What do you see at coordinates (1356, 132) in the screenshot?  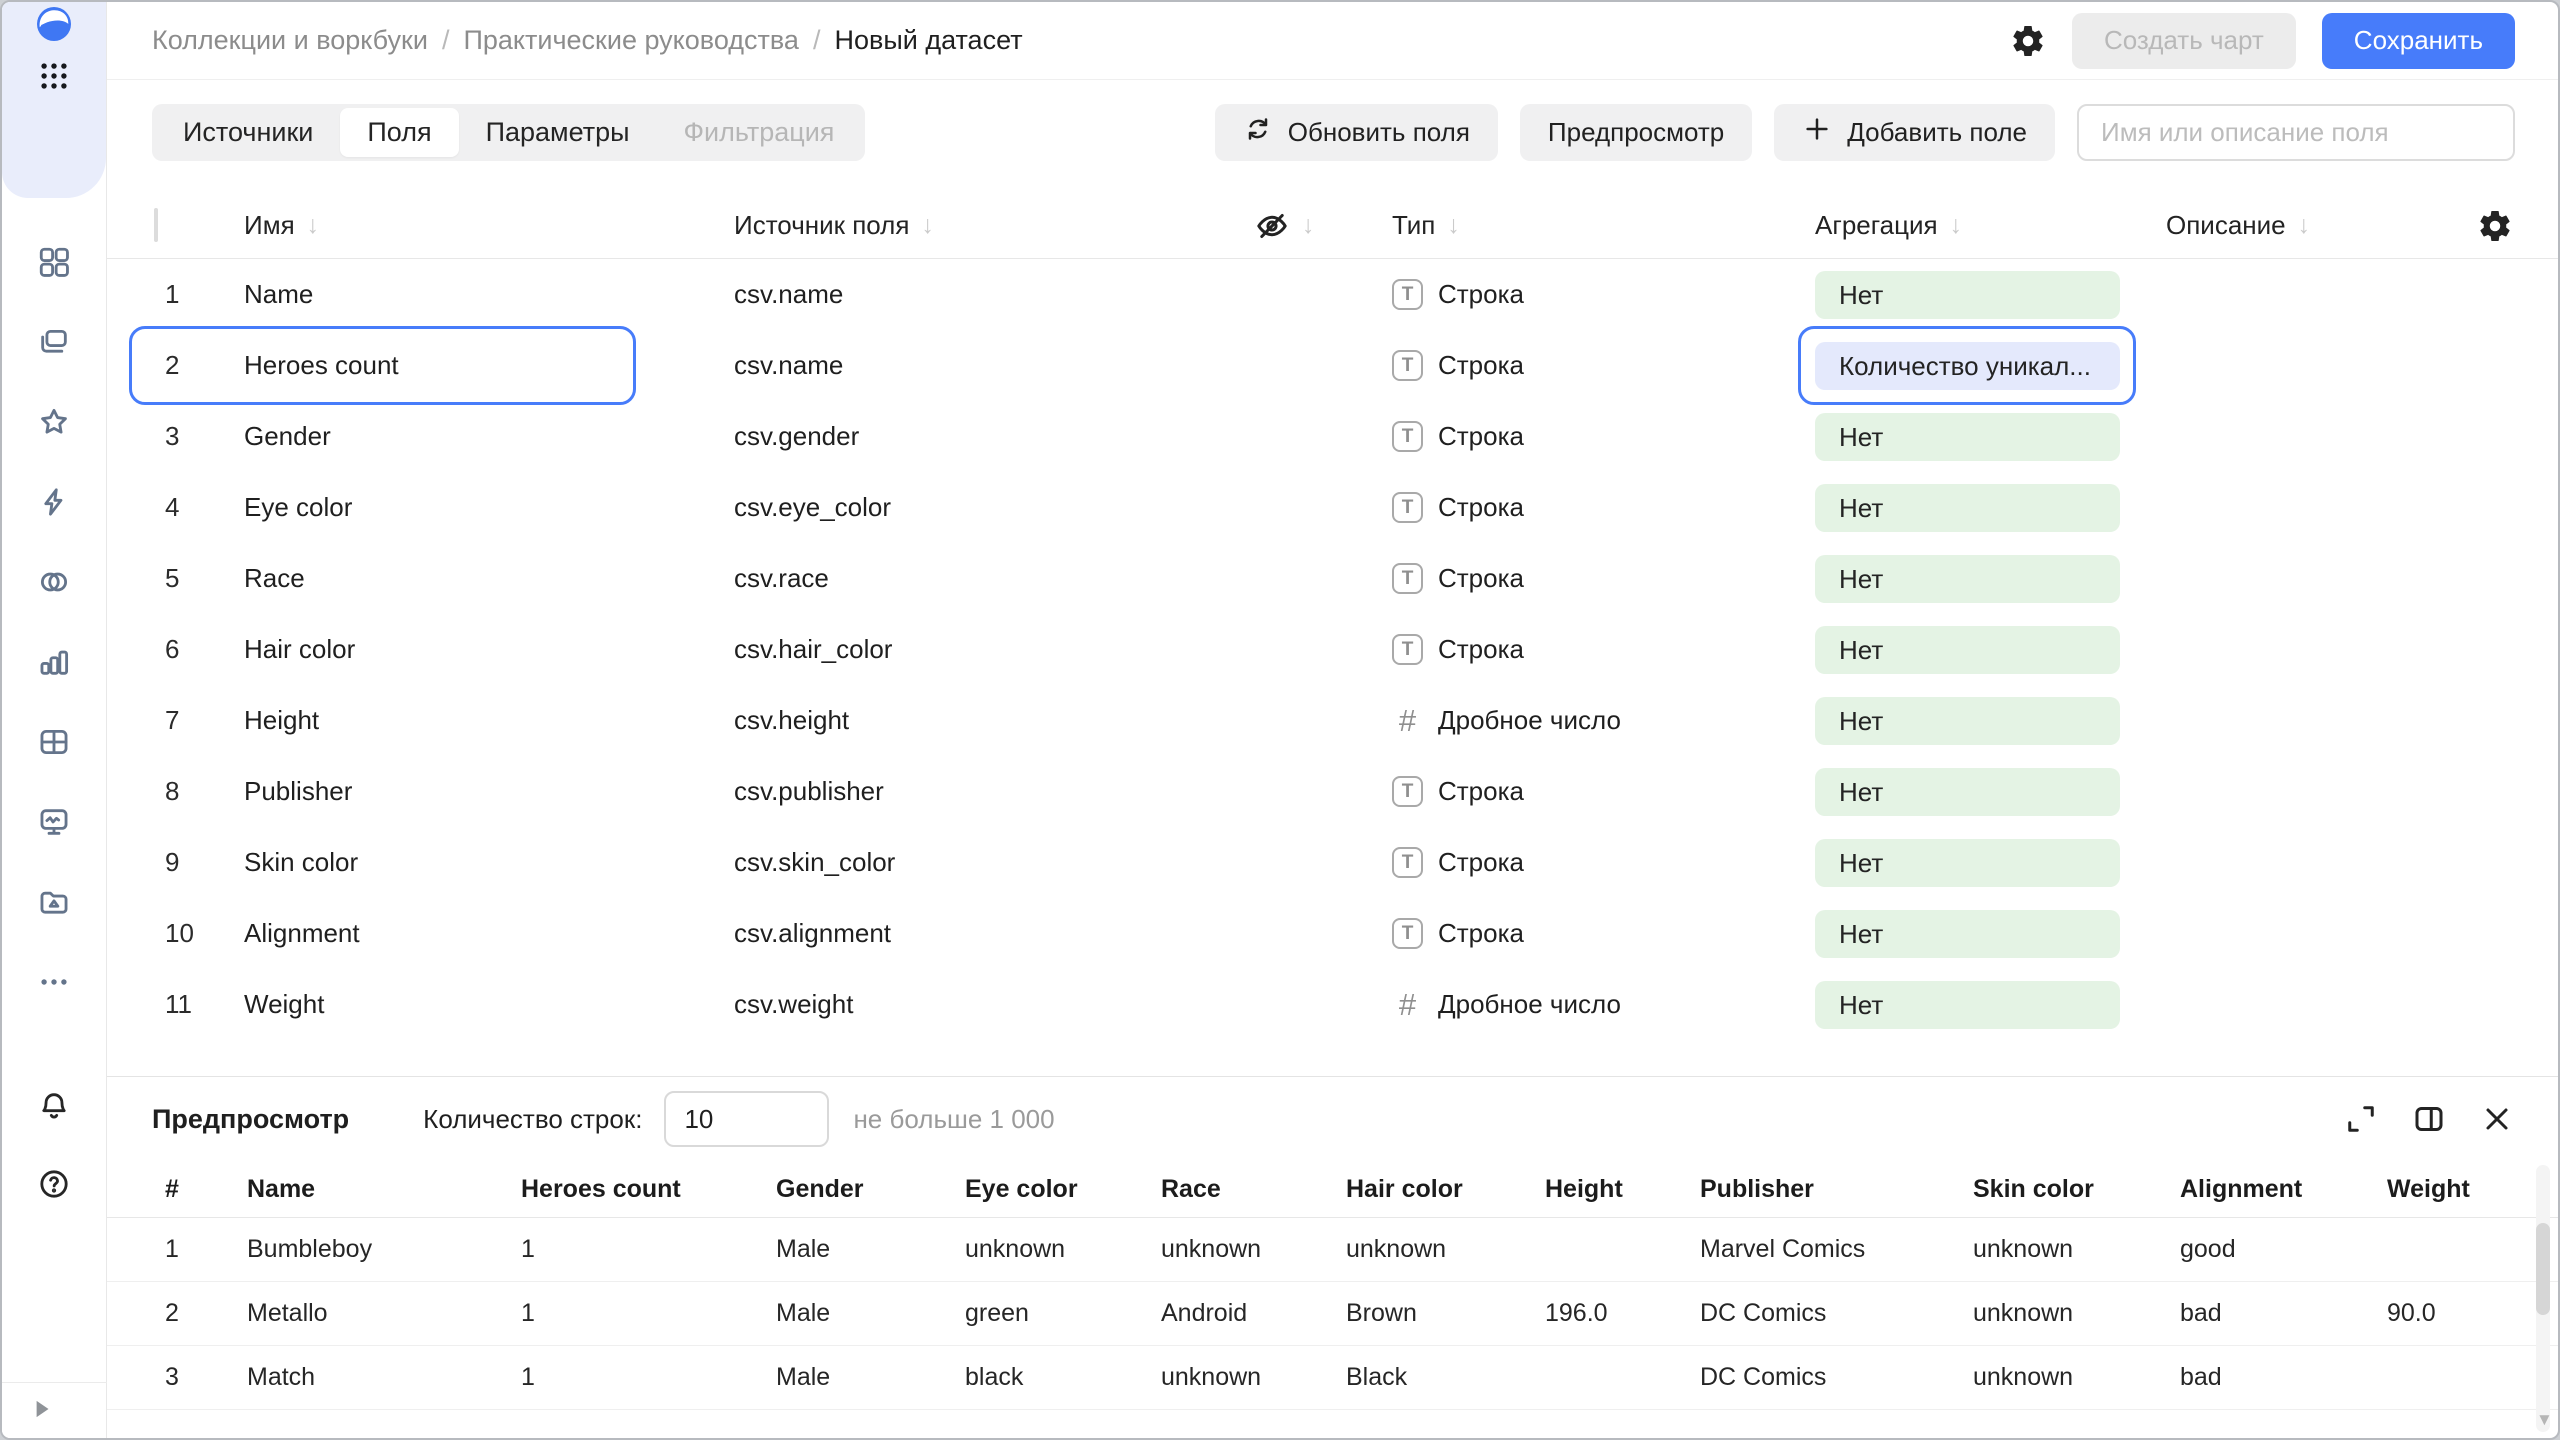 I see `refresh-fields-button: Обновить поля` at bounding box center [1356, 132].